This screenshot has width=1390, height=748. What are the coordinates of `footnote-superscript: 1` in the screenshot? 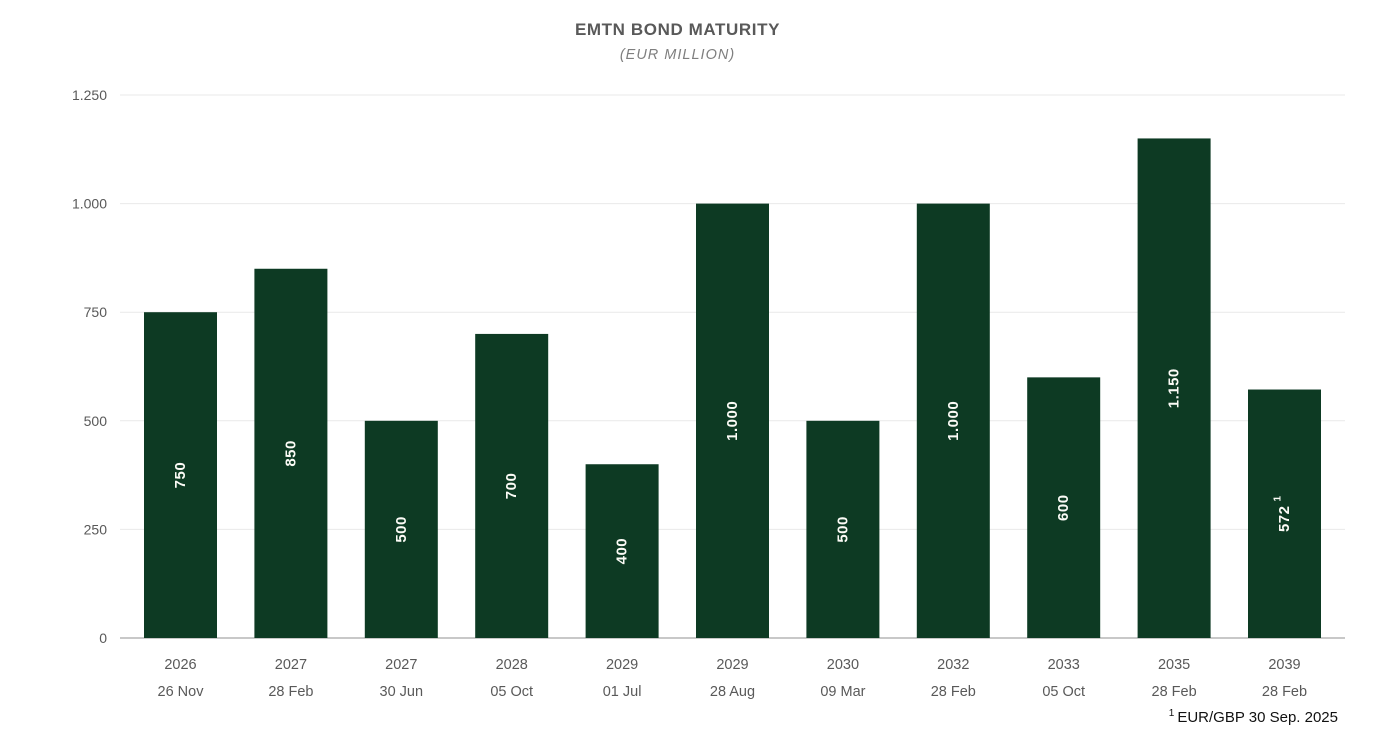 It's located at (1171, 713).